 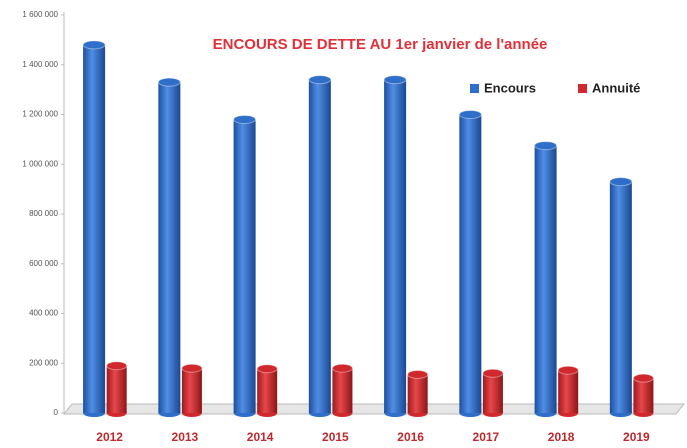 I want to click on y-tick-label: 1 000 000, so click(x=40, y=163).